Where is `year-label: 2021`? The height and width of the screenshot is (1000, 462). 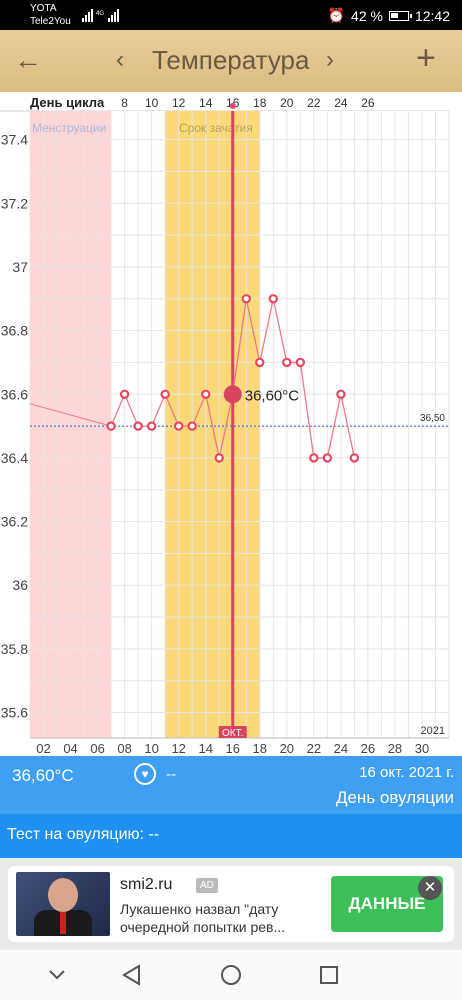 year-label: 2021 is located at coordinates (433, 731).